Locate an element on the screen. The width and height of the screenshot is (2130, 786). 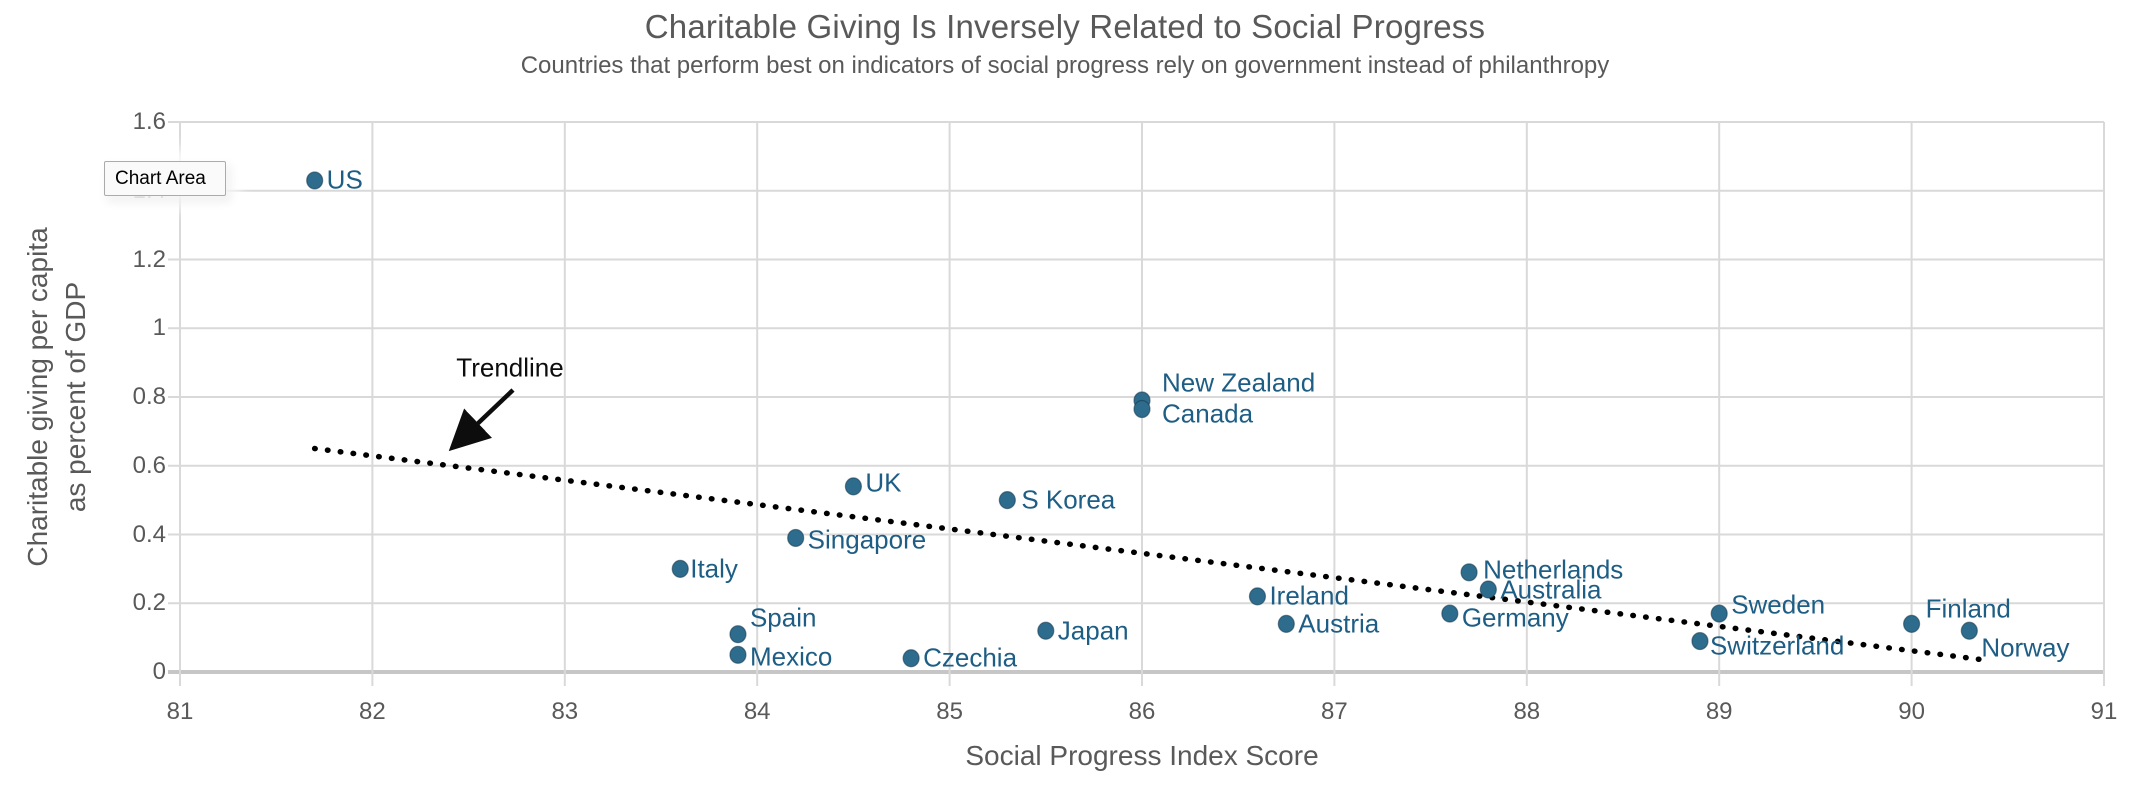
x-axis-title: Social Progress Index Score is located at coordinates (1142, 755).